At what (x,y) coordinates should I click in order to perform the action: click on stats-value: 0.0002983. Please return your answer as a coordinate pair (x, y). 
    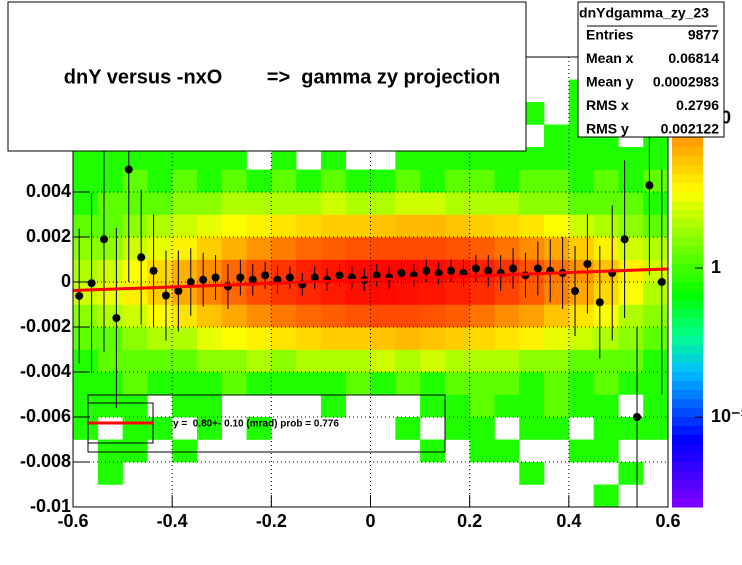
    Looking at the image, I should click on (686, 82).